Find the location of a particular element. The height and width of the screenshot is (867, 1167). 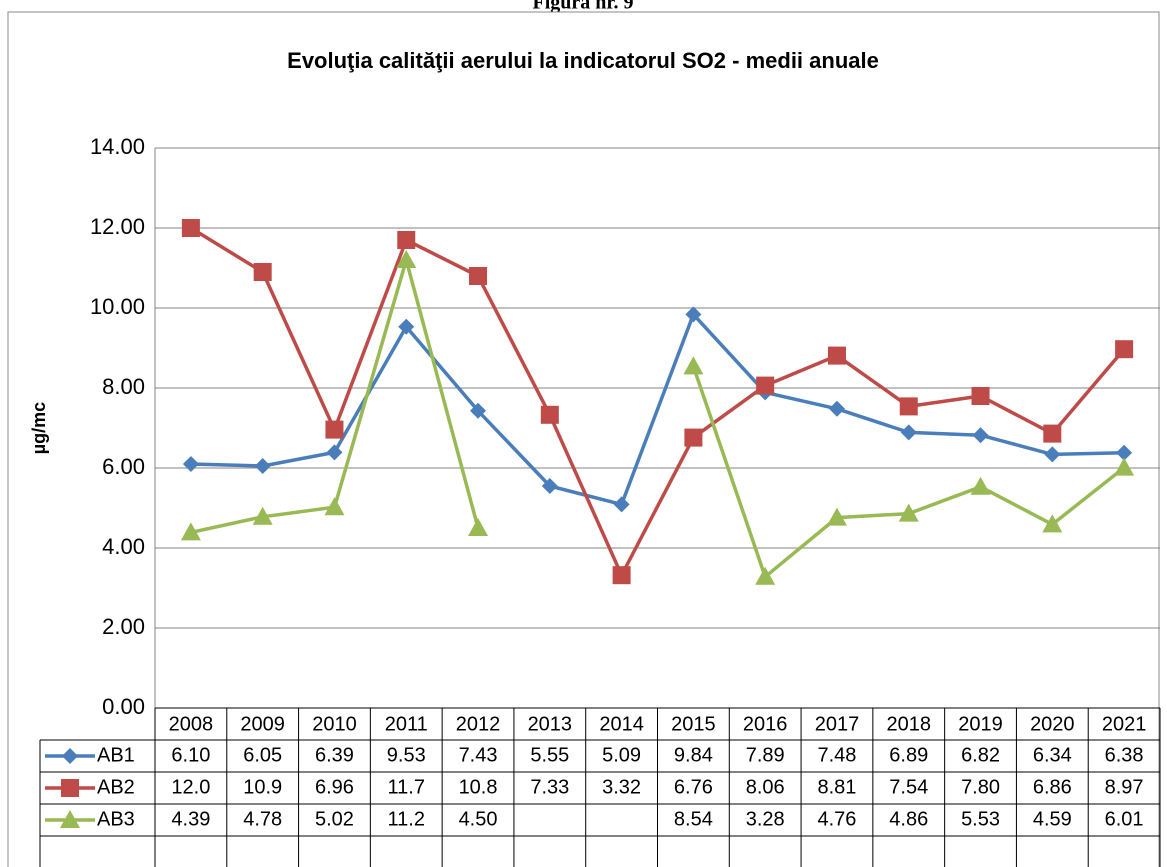

table-value: 4.50 is located at coordinates (478, 819).